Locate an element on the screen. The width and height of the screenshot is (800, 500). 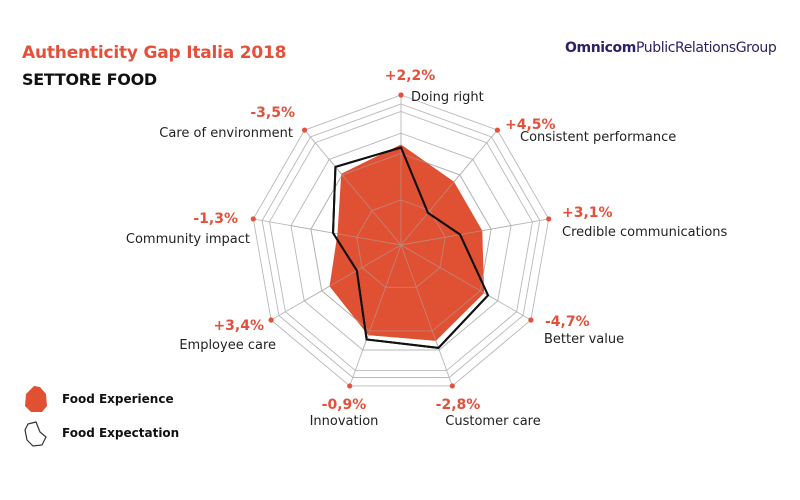
brand-logo: OmnicomPublicRelationsGroup is located at coordinates (671, 48).